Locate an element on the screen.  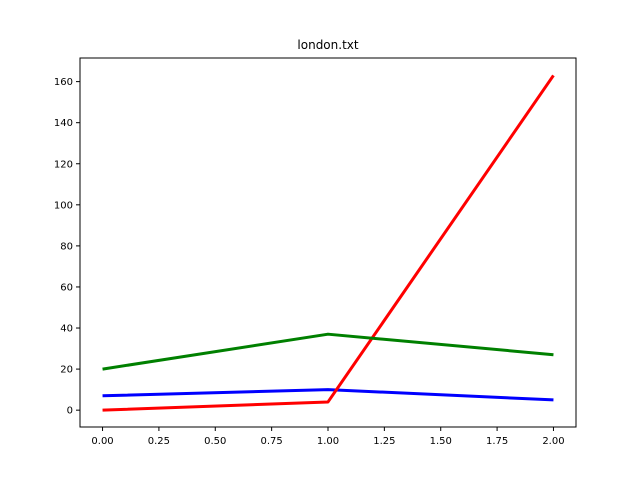
y-tick-label: 160 is located at coordinates (63, 82).